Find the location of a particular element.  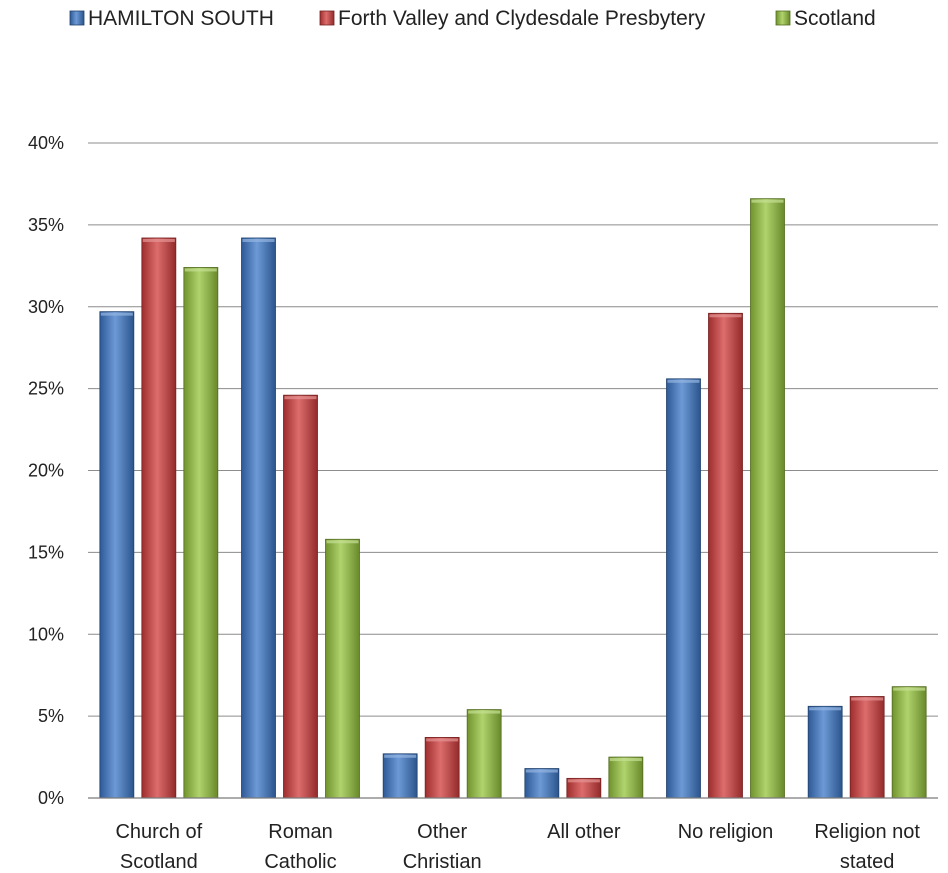

y-tick-label: 0% is located at coordinates (51, 798).